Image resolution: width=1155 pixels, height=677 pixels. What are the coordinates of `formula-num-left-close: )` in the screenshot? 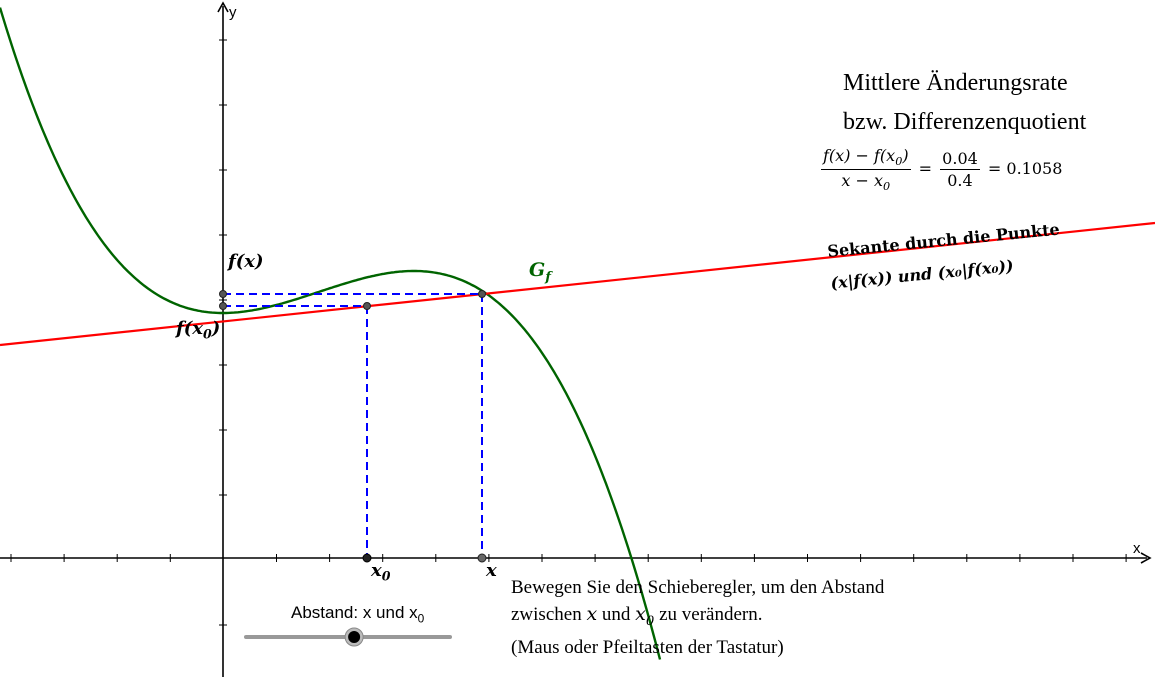 It's located at (905, 155).